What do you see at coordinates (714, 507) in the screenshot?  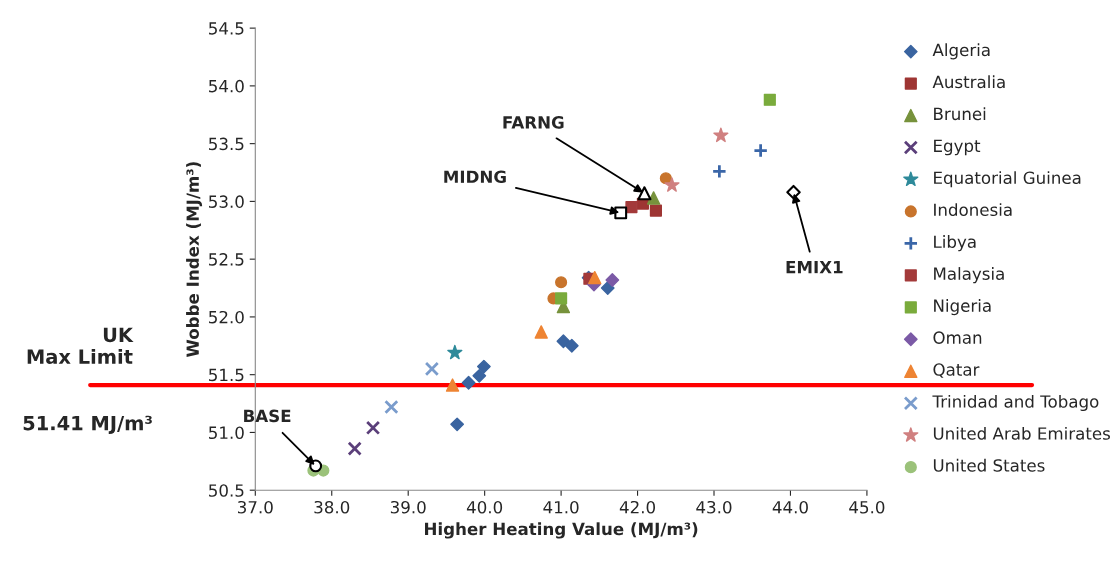 I see `x-tick-label: 43.0` at bounding box center [714, 507].